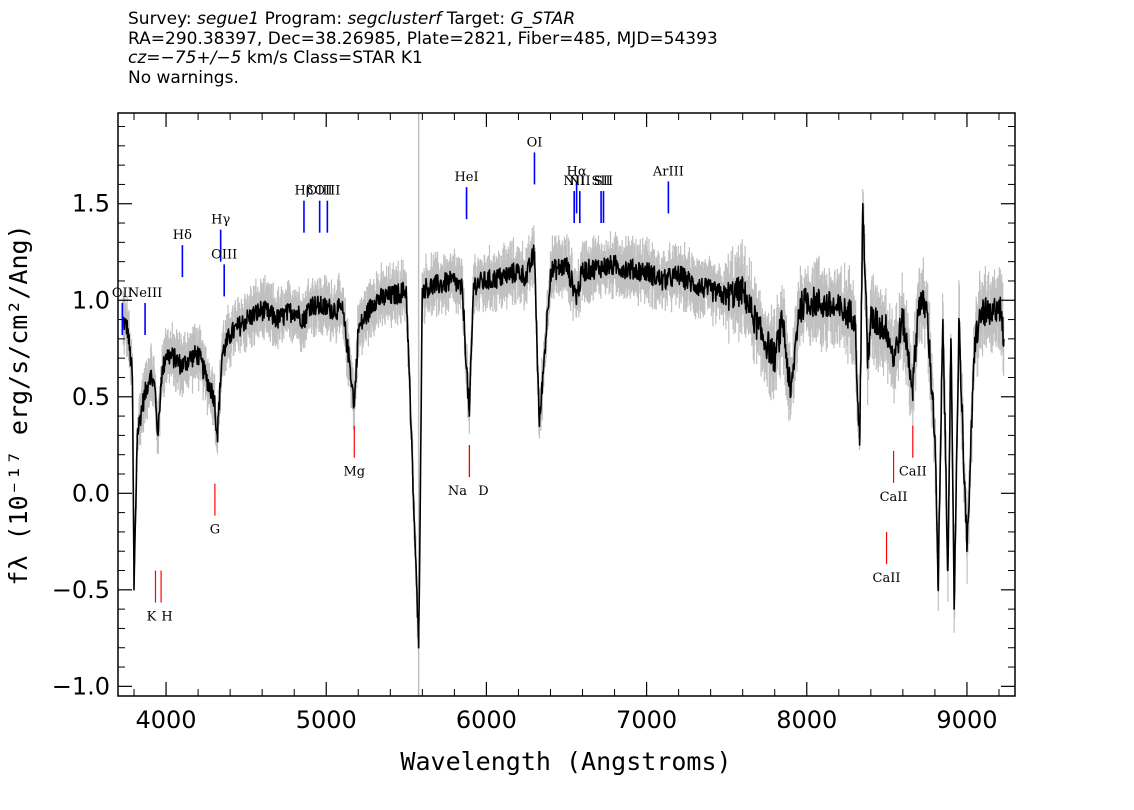 The image size is (1134, 810). What do you see at coordinates (137, 58) in the screenshot?
I see `cz-symbol: cz` at bounding box center [137, 58].